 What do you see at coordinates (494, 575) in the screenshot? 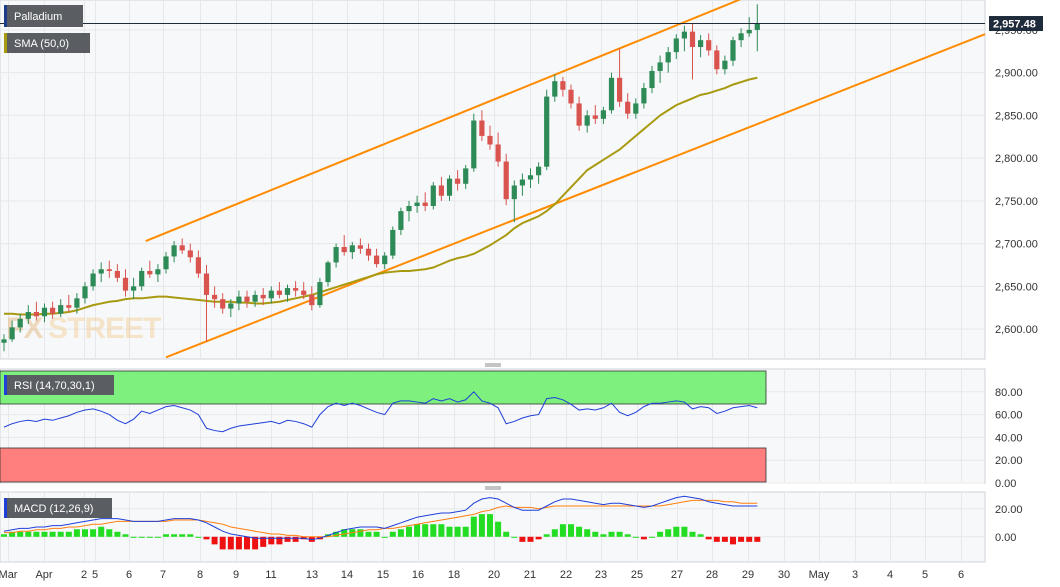
I see `x-tick-label: 20` at bounding box center [494, 575].